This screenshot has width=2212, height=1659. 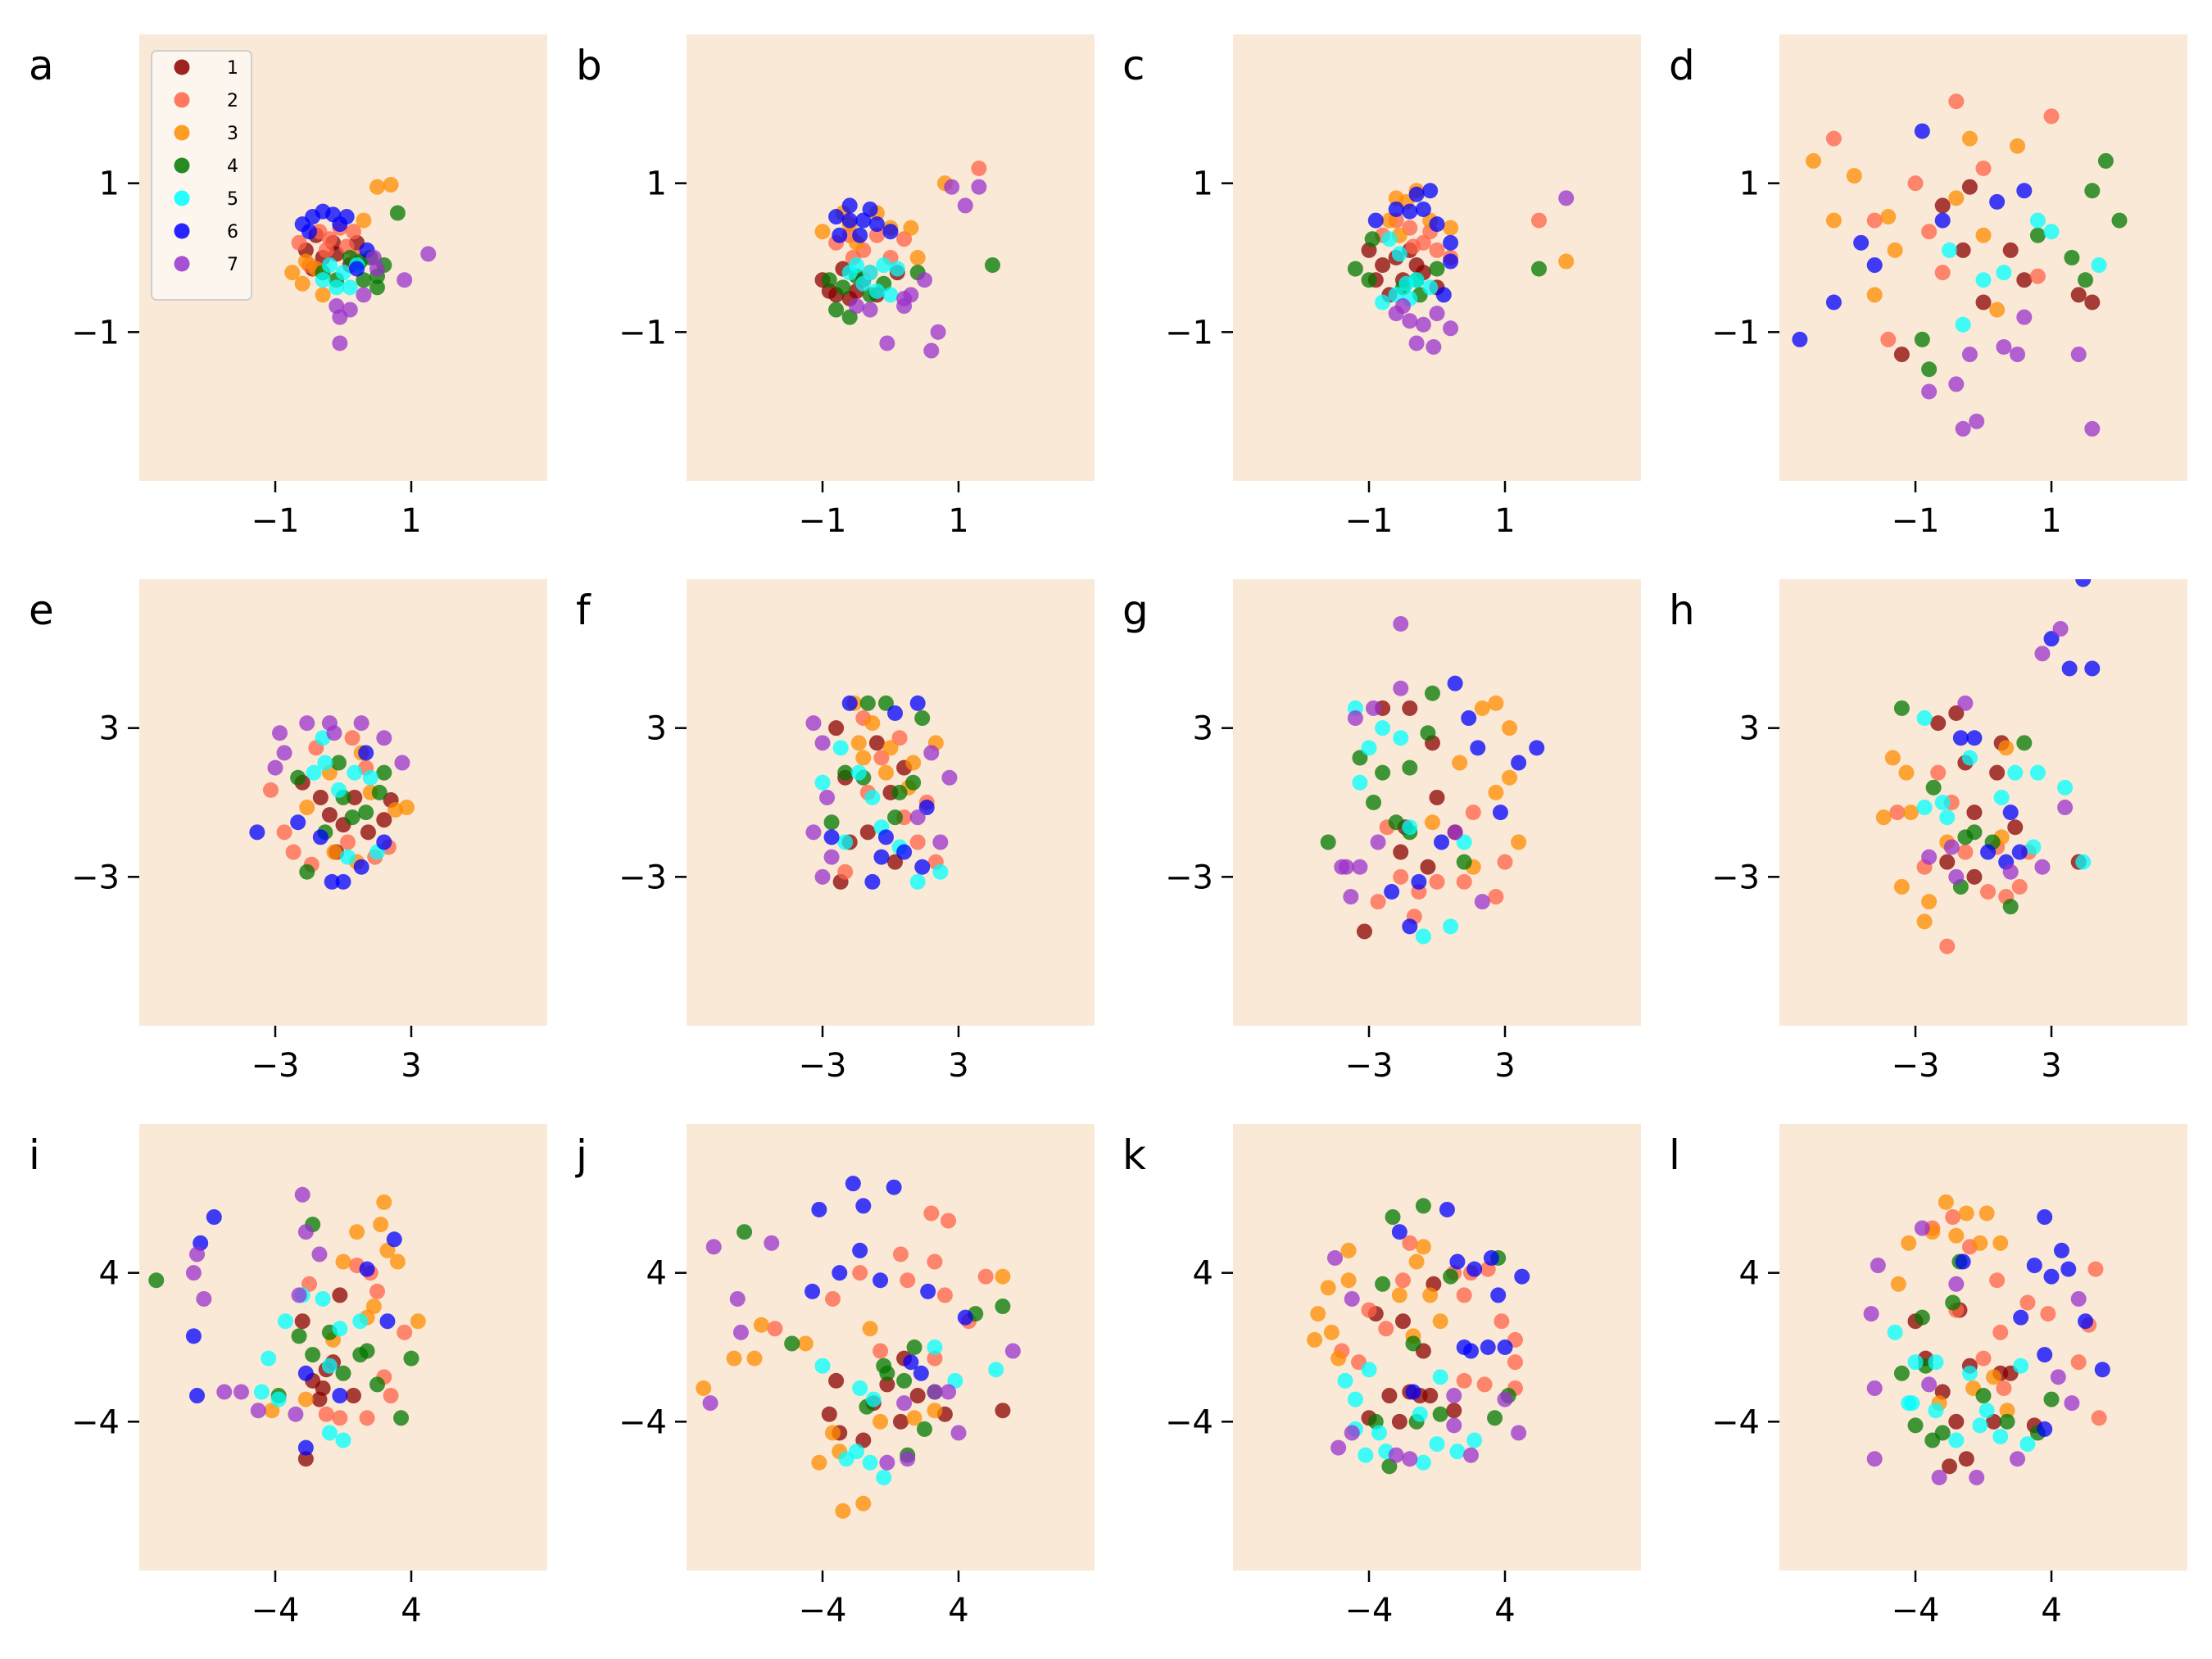 What do you see at coordinates (1928, 287) in the screenshot?
I see `panel-d: d −1 1 −1 1` at bounding box center [1928, 287].